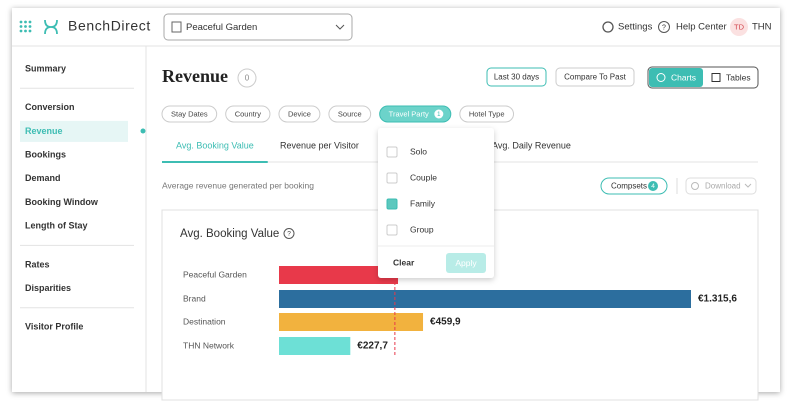  I want to click on tab: Avg. Booking Value, so click(215, 145).